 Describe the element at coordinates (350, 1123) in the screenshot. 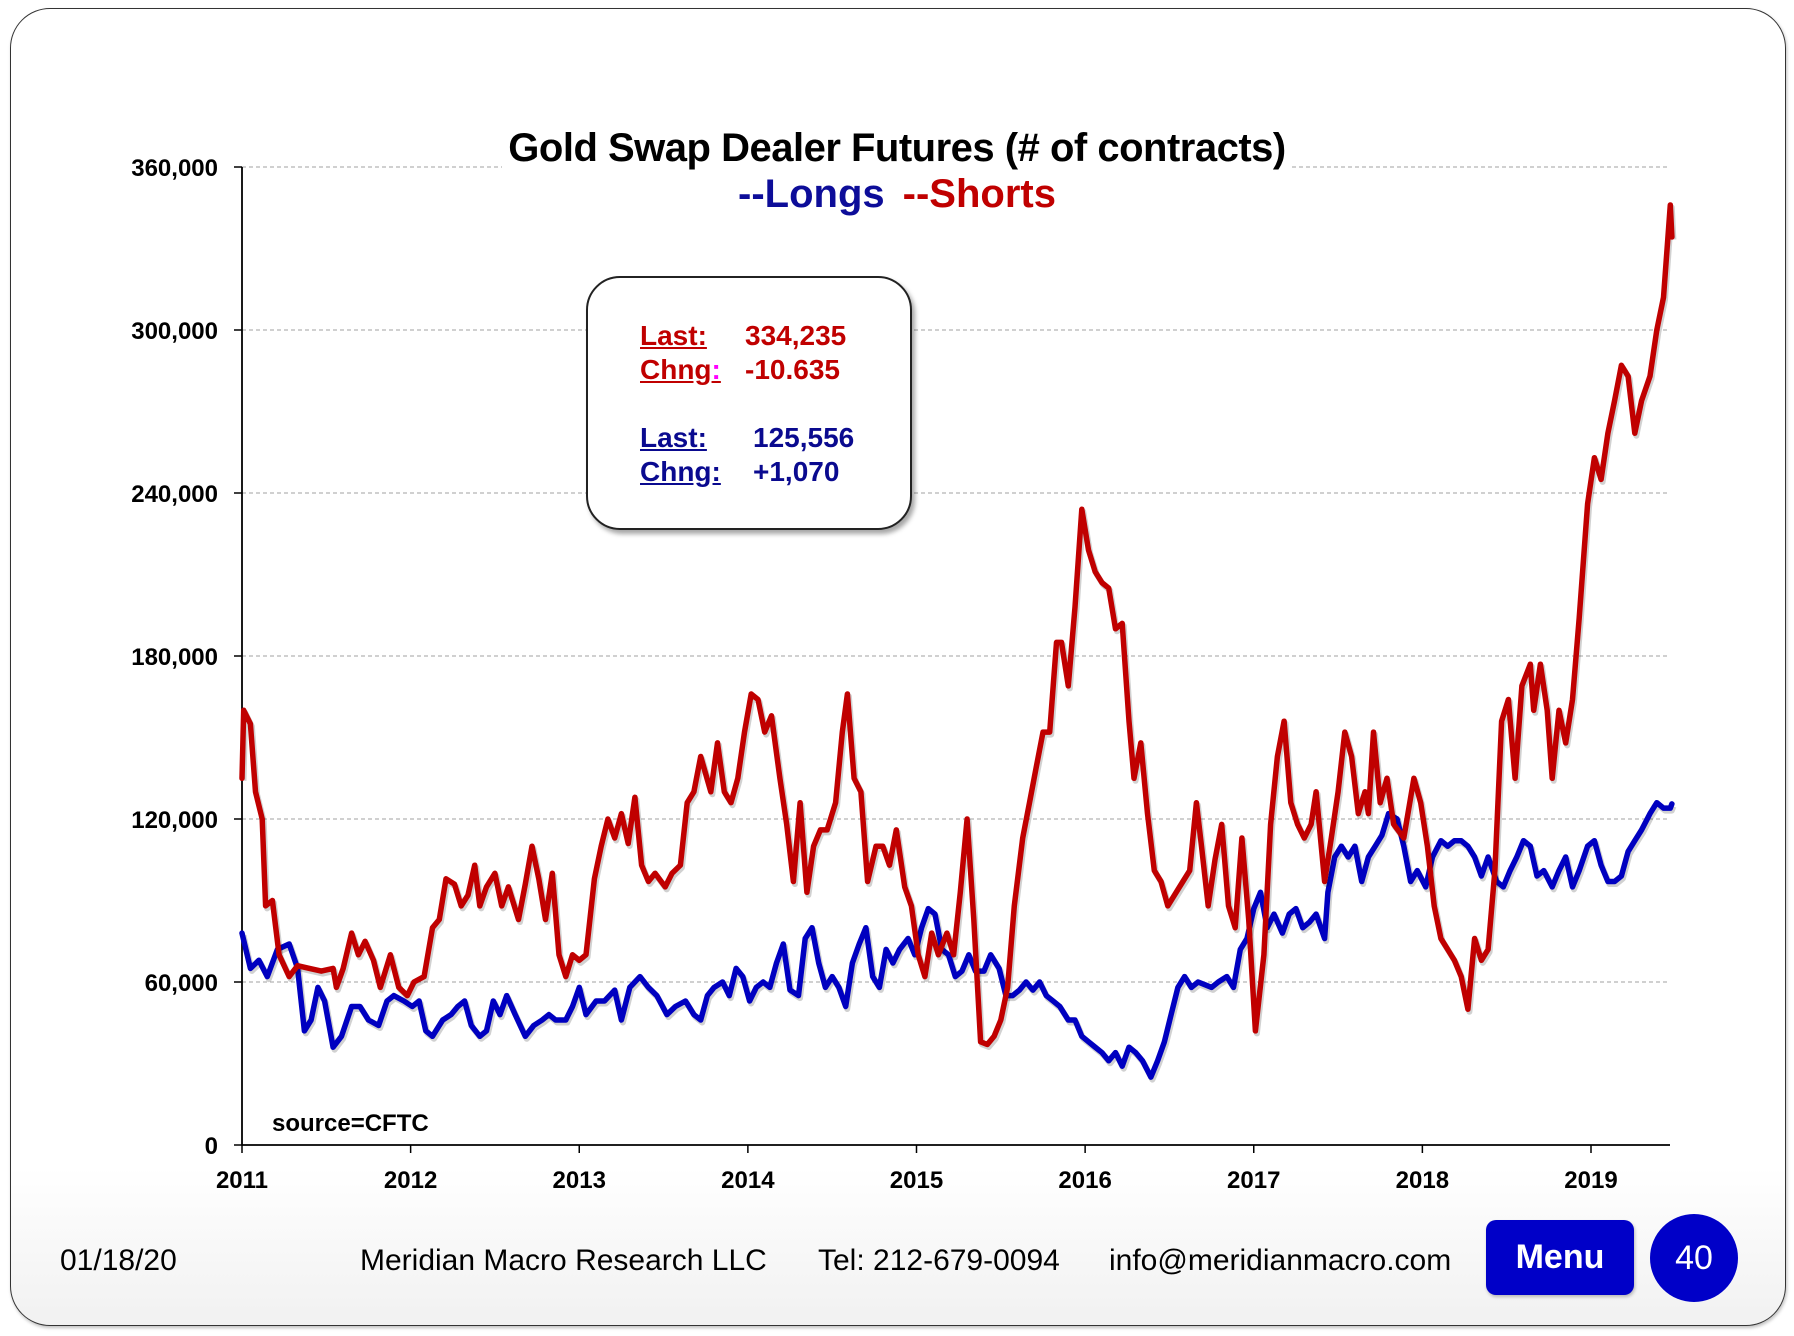

I see `source-annotation: source=CFTC` at that location.